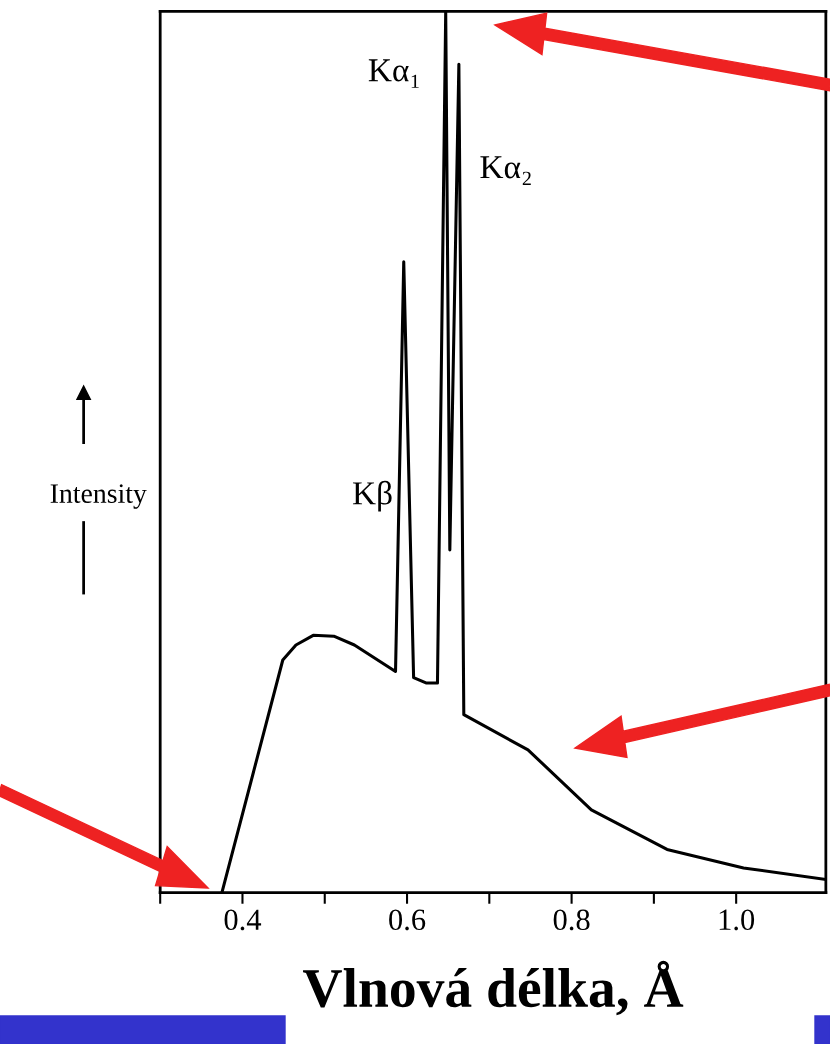 This screenshot has height=1044, width=830. Describe the element at coordinates (243, 920) in the screenshot. I see `x-tick-label: 0.4` at that location.